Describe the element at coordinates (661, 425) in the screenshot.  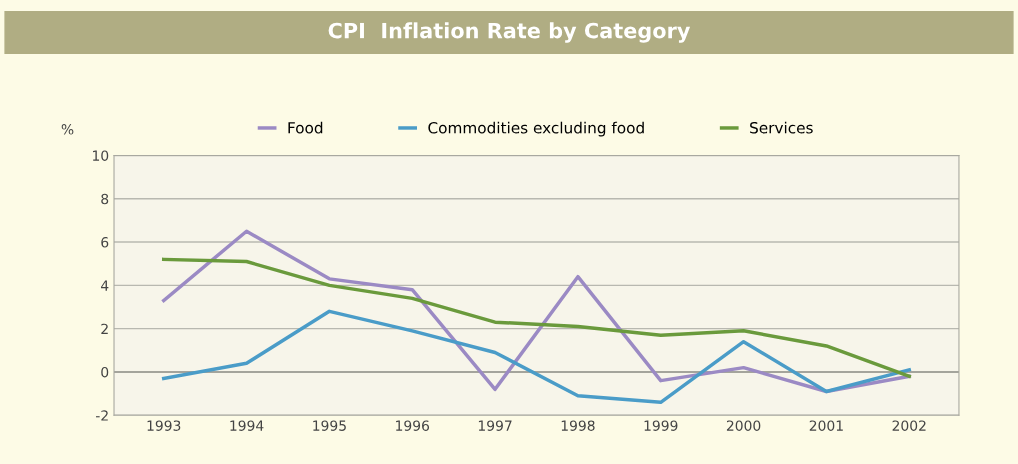
I see `x-tick-label: 1999` at that location.